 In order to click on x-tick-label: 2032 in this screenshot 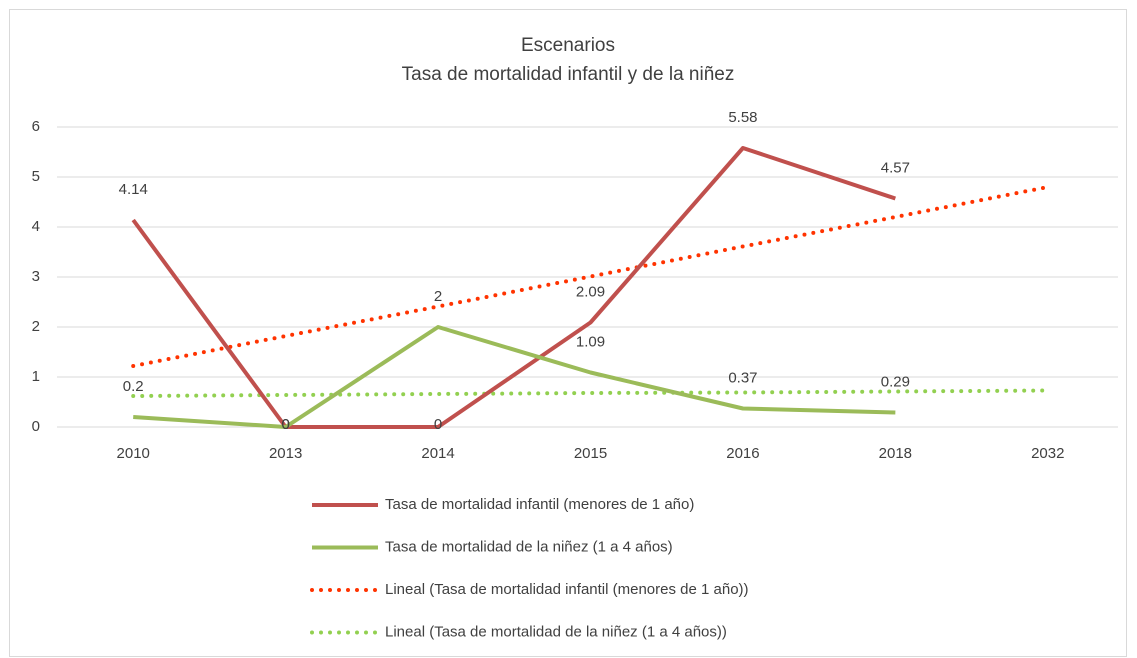, I will do `click(1047, 453)`.